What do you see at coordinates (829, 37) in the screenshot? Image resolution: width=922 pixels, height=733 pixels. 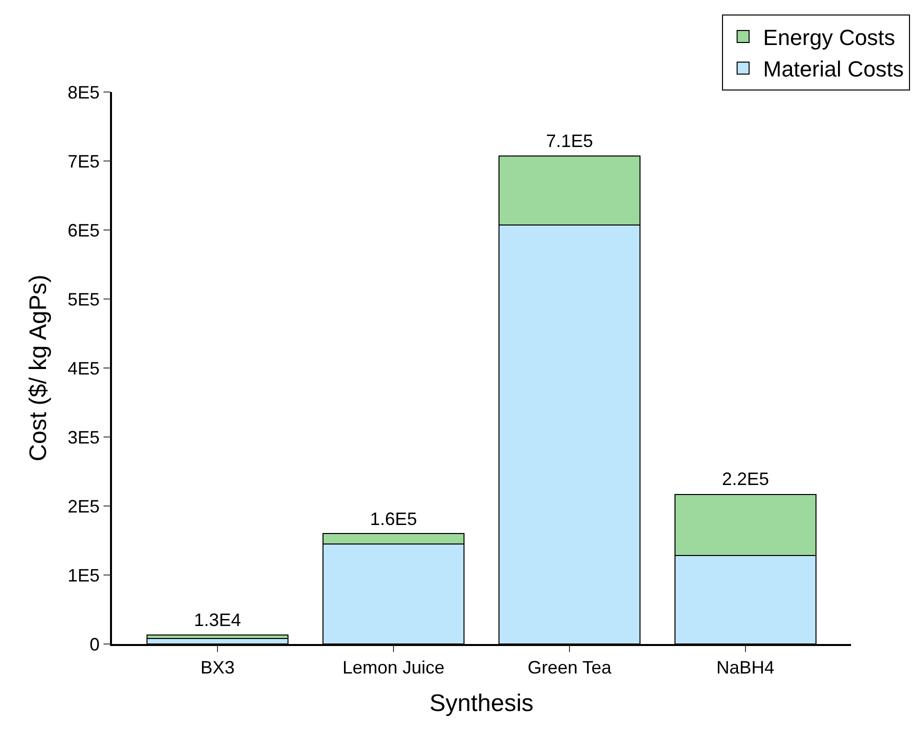 I see `legend-label: Energy Costs` at bounding box center [829, 37].